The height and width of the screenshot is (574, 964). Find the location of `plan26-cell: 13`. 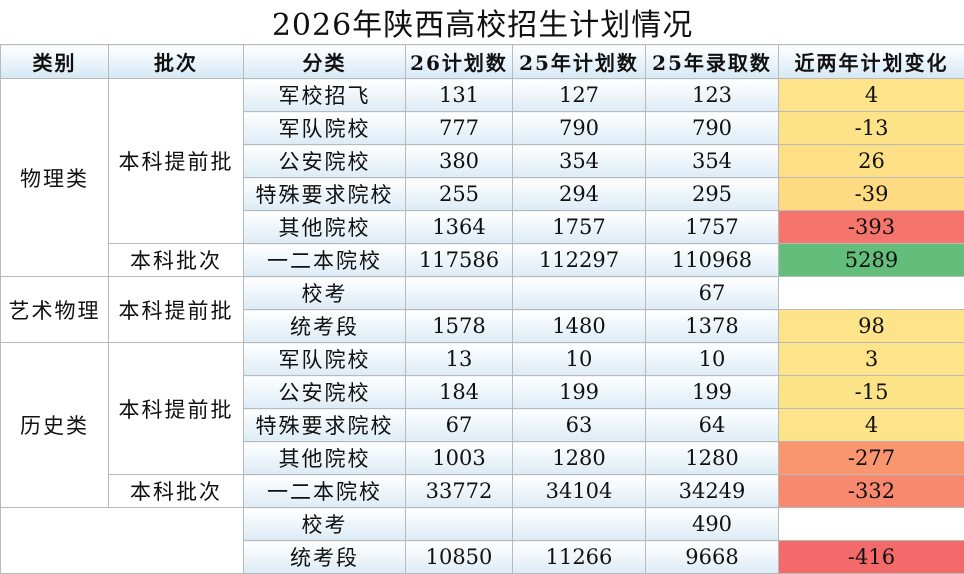

plan26-cell: 13 is located at coordinates (459, 359).